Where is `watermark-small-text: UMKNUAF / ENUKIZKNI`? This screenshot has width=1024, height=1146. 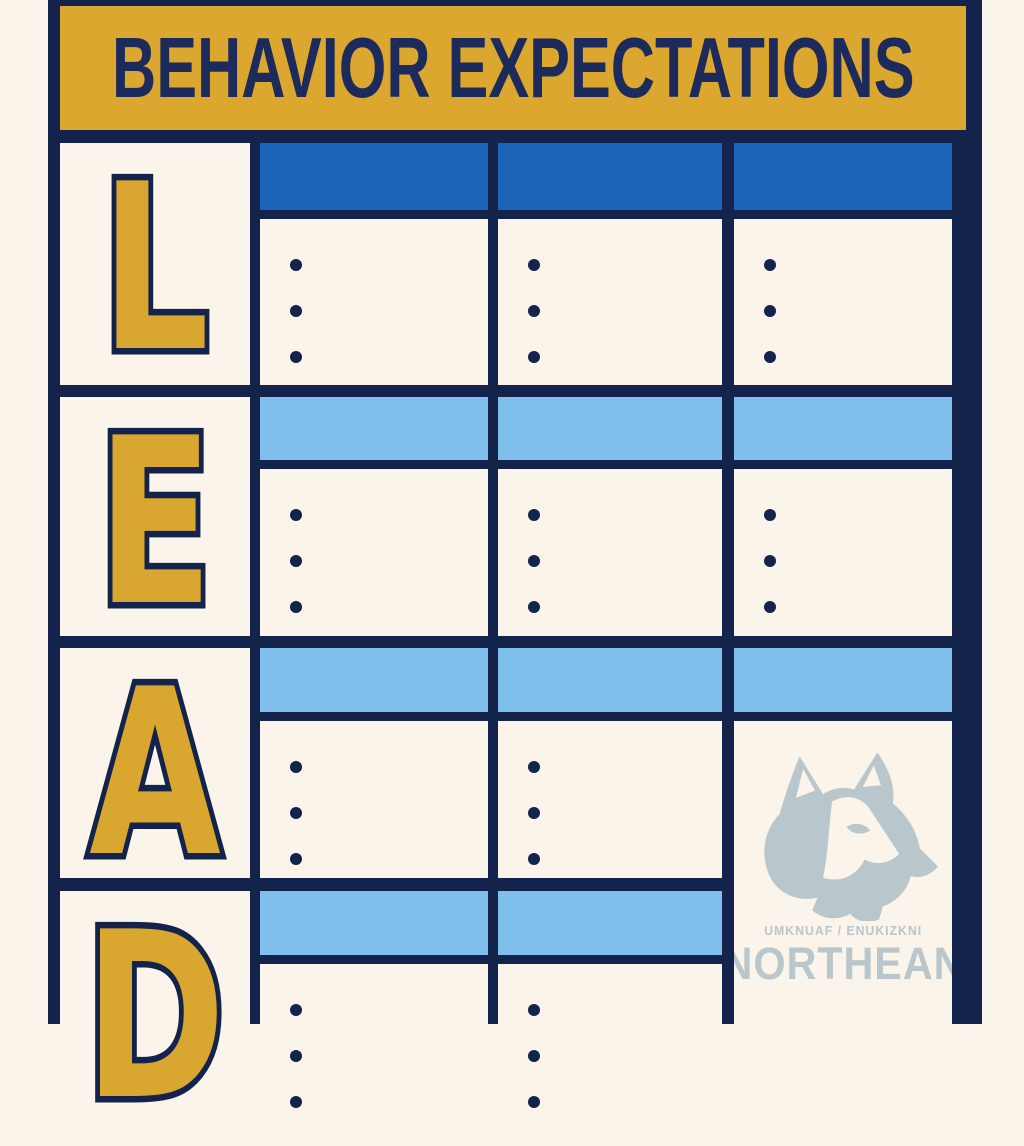
watermark-small-text: UMKNUAF / ENUKIZKNI is located at coordinates (842, 930).